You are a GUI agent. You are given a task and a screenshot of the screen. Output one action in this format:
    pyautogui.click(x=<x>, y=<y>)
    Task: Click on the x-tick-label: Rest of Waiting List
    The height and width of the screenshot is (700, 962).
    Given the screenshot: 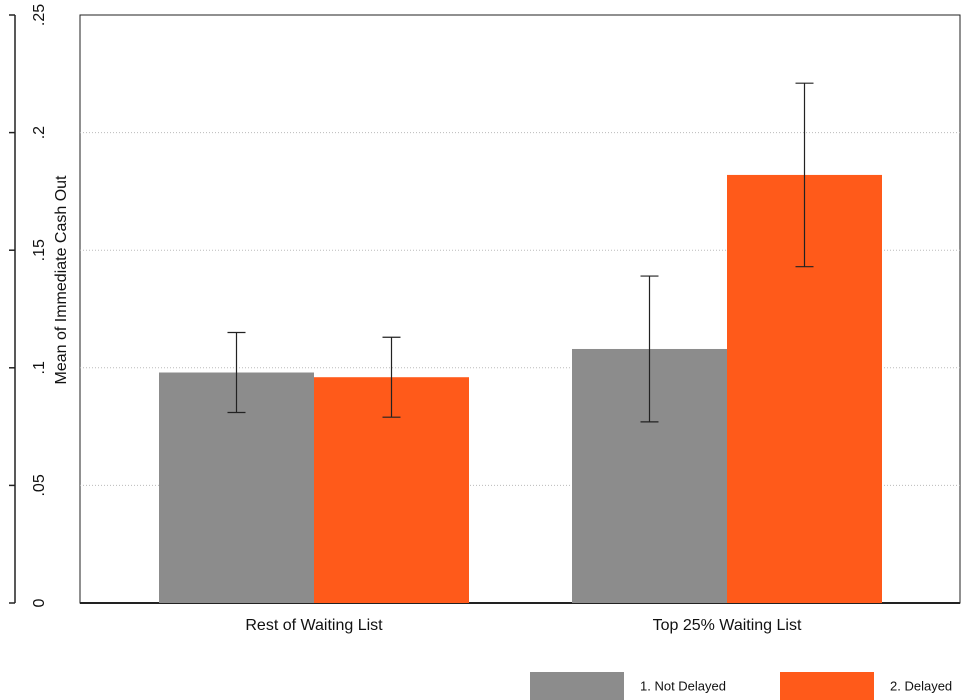 What is the action you would take?
    pyautogui.click(x=314, y=625)
    